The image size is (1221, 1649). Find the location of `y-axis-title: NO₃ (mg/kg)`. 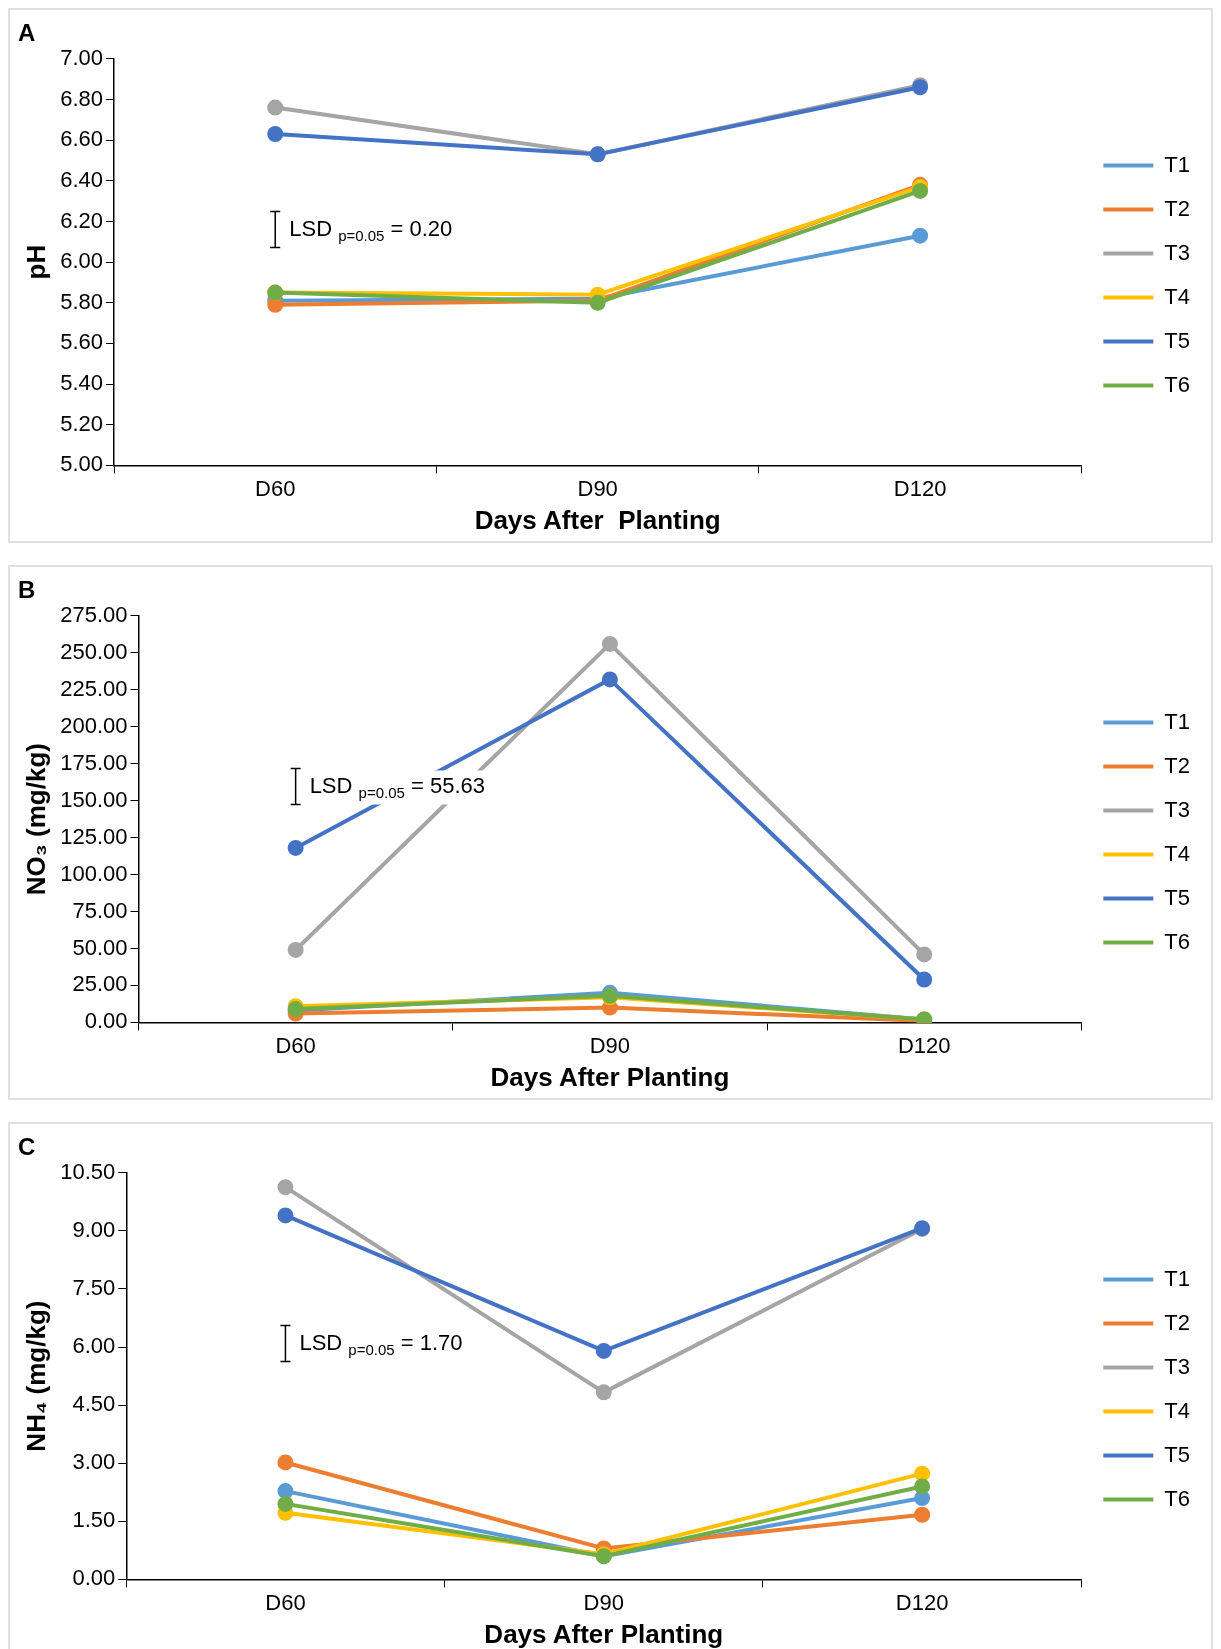

y-axis-title: NO₃ (mg/kg) is located at coordinates (35, 819).